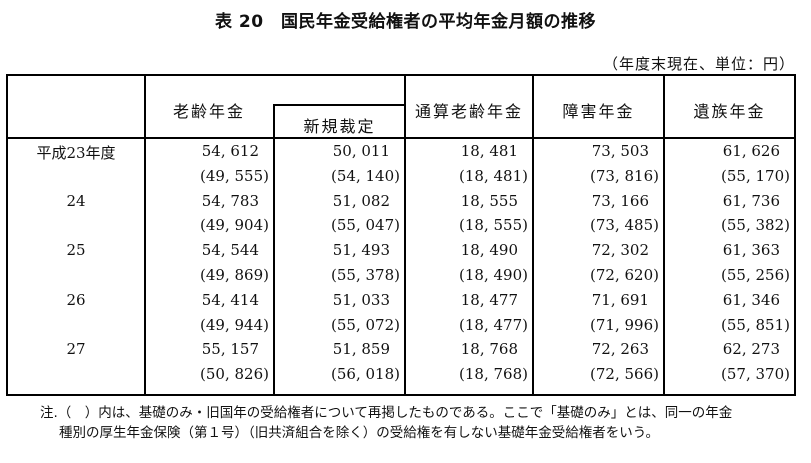 The width and height of the screenshot is (811, 463). What do you see at coordinates (751, 349) in the screenshot?
I see `table-cell-value: 62, 273` at bounding box center [751, 349].